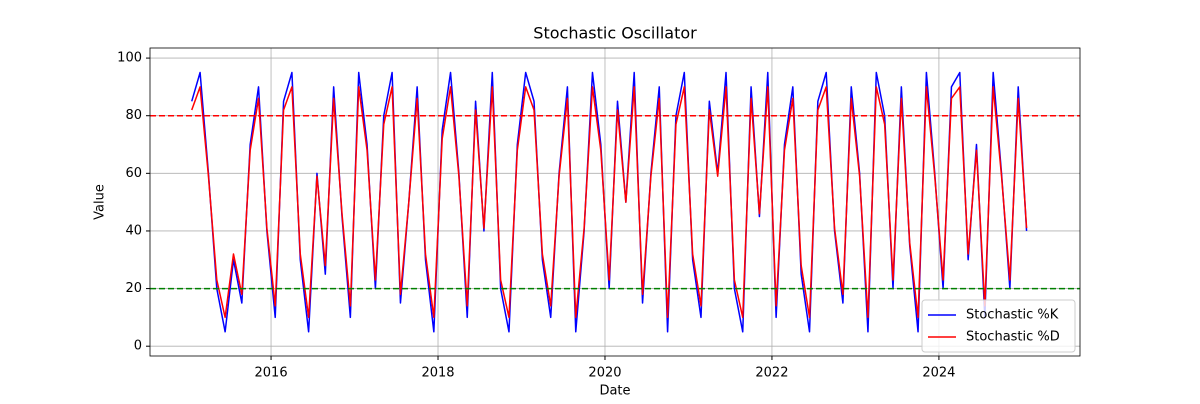 This screenshot has height=404, width=1200. Describe the element at coordinates (1013, 337) in the screenshot. I see `legend-label: Stochastic %D` at that location.